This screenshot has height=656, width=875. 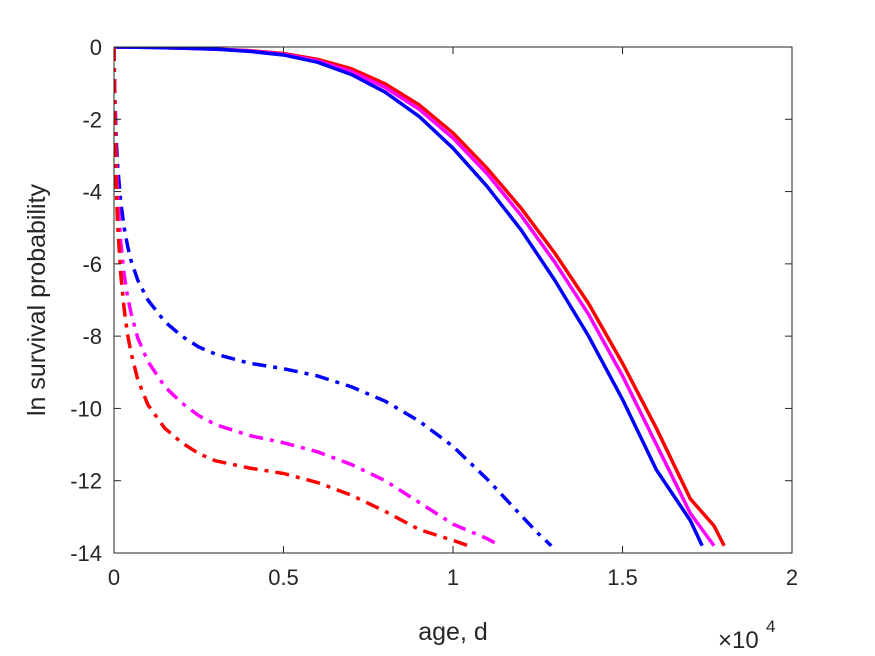 What do you see at coordinates (92, 336) in the screenshot?
I see `y-tick-label: -8` at bounding box center [92, 336].